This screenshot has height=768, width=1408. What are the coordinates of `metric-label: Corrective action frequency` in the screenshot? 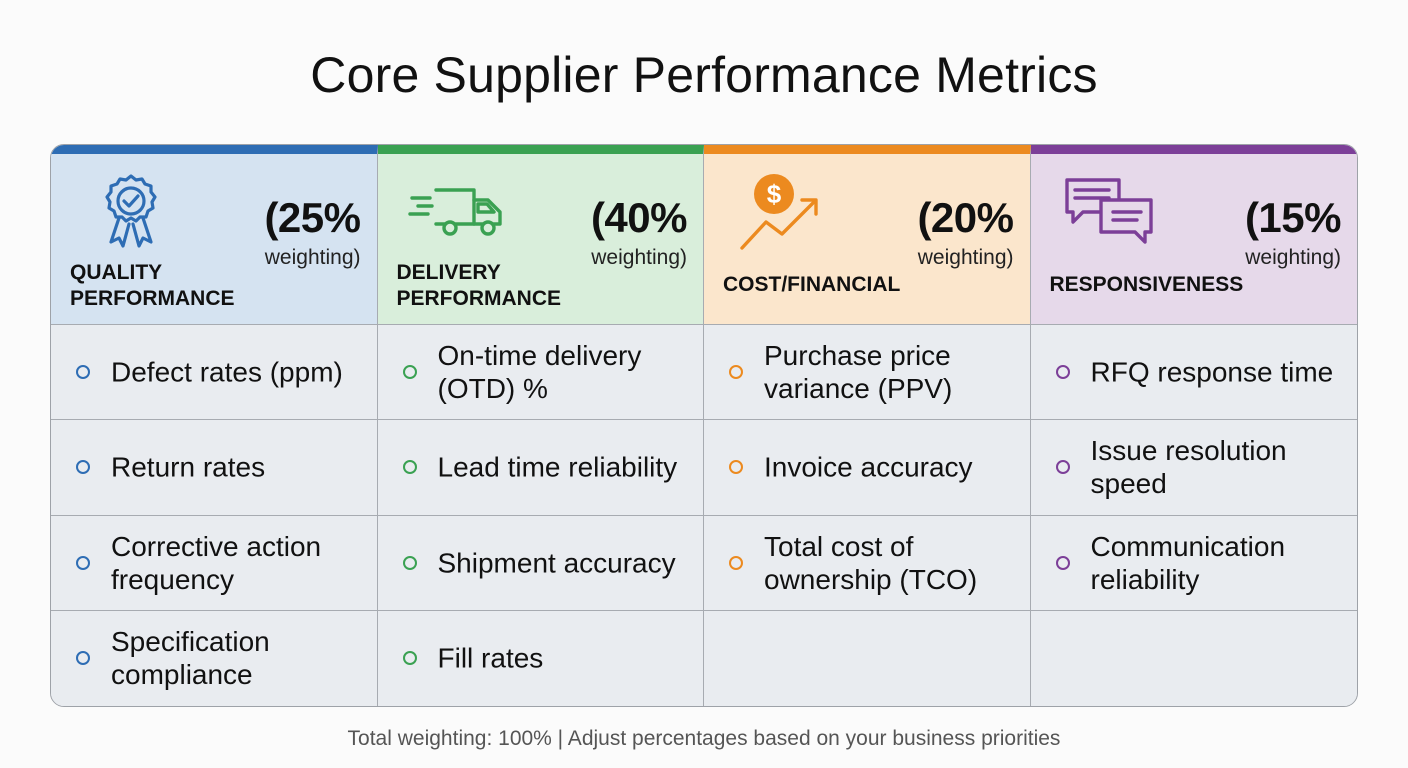 It's located at (216, 562).